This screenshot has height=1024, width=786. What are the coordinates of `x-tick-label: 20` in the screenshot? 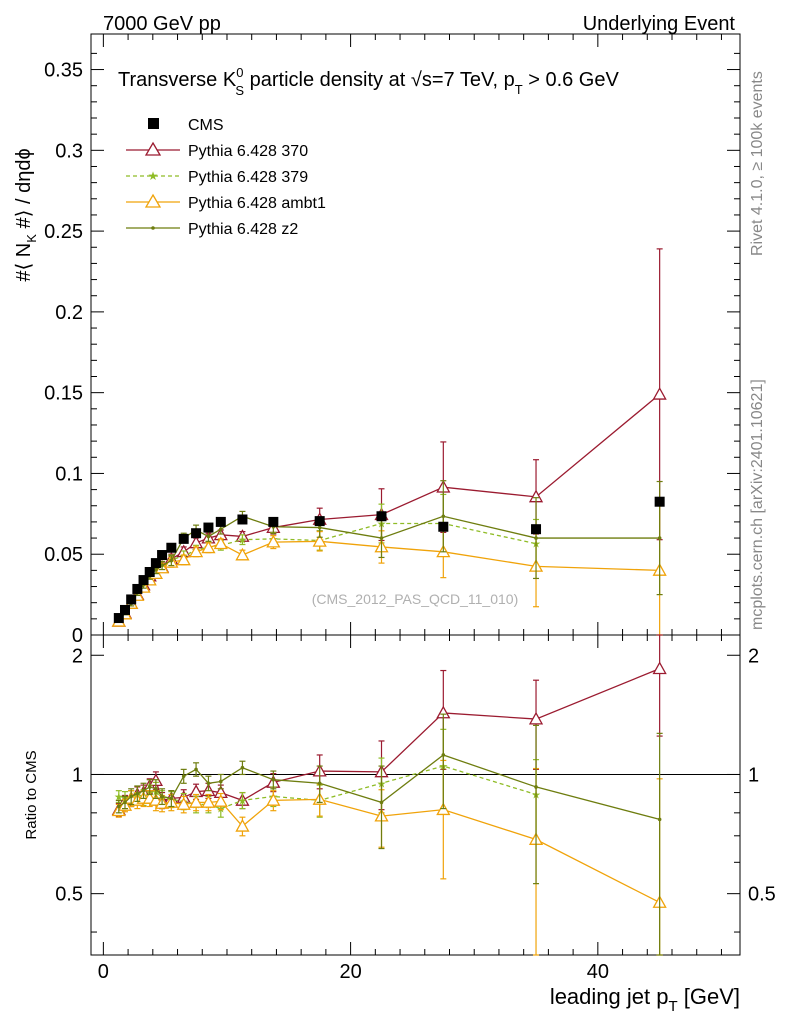 It's located at (350, 972).